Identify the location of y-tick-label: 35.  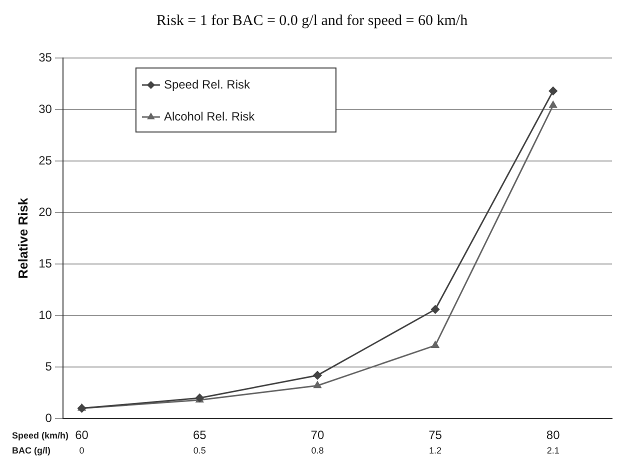
(45, 57).